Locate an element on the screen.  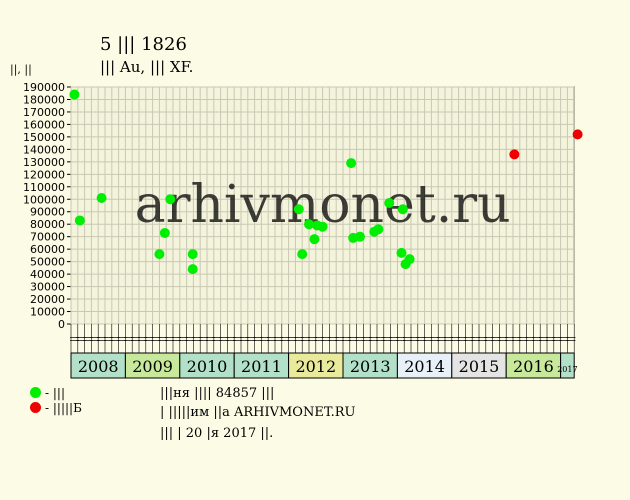
y-axis-unit: ||, || is located at coordinates (21, 70).